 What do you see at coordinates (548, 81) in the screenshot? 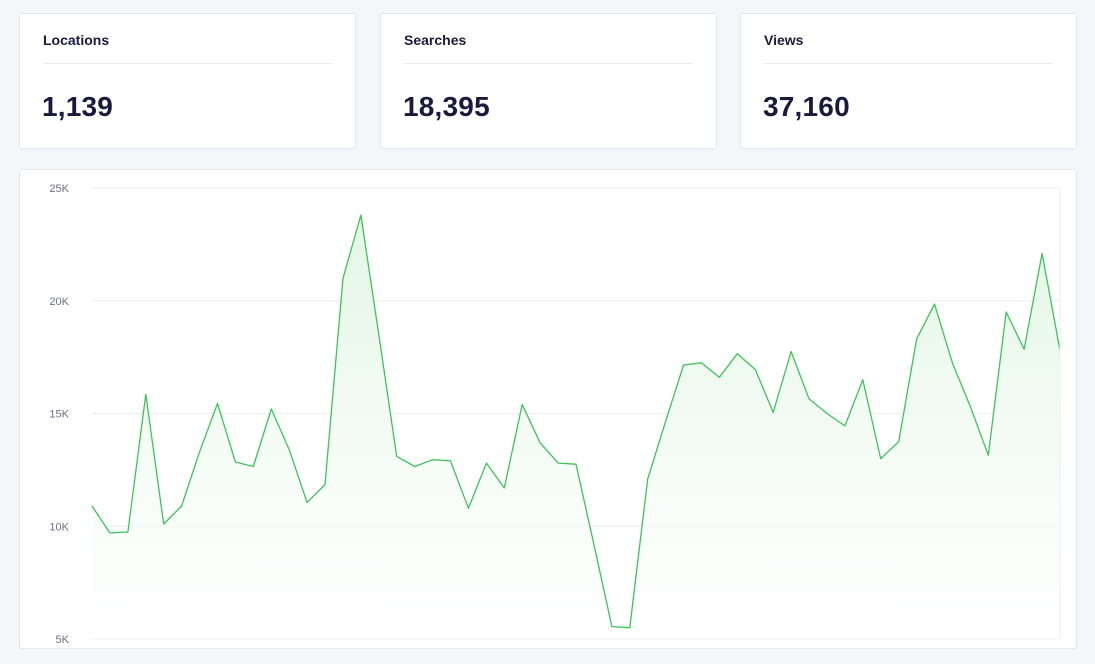
I see `stat-card-searches: Searches 18,395` at bounding box center [548, 81].